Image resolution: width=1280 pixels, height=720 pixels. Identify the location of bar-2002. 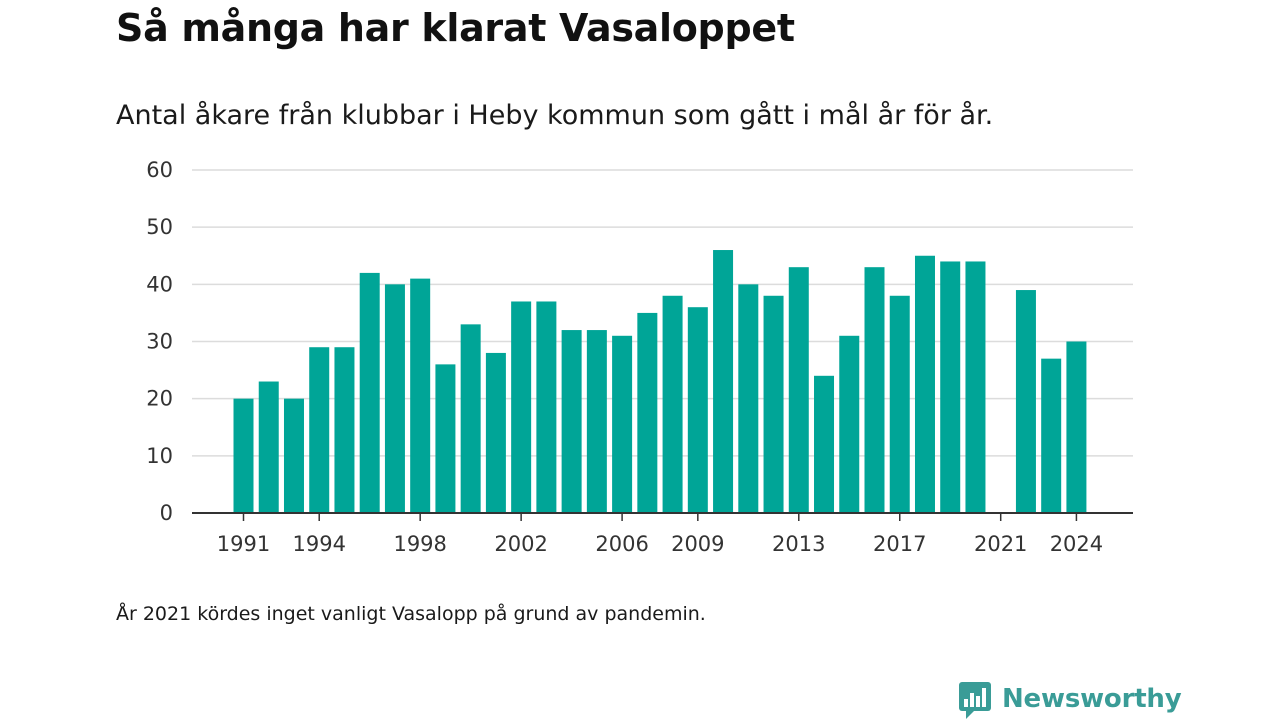
(521, 407).